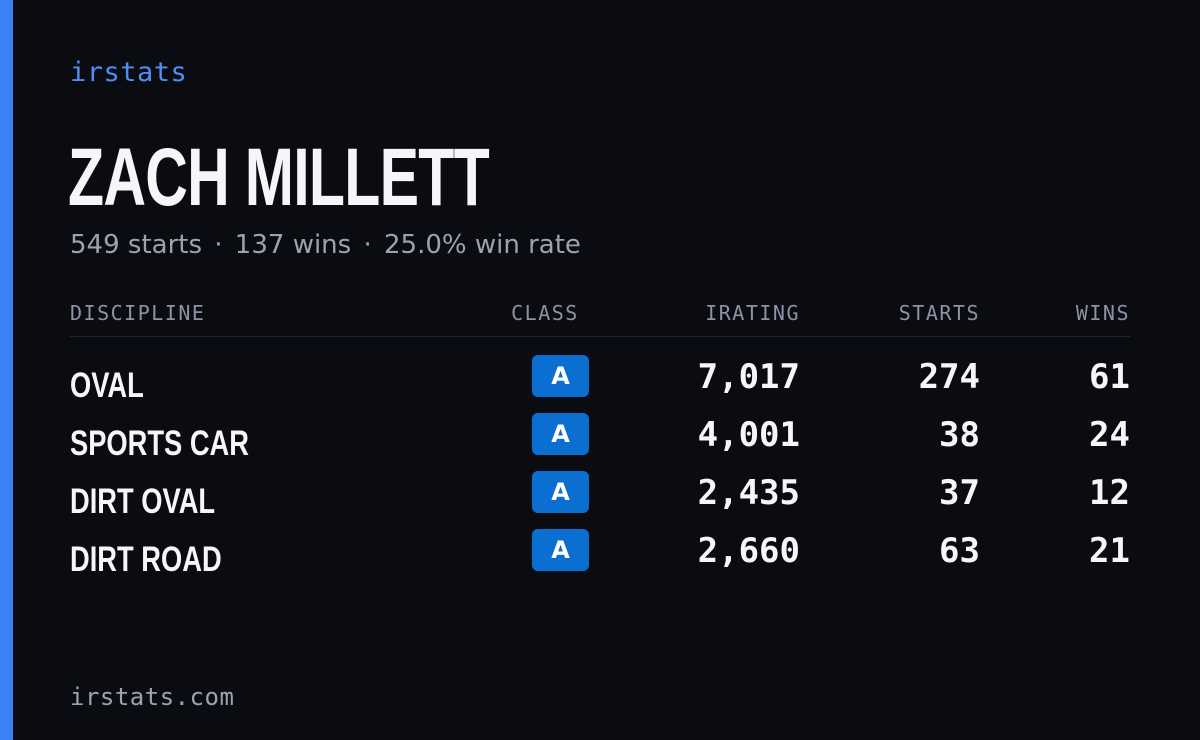 The width and height of the screenshot is (1200, 740). Describe the element at coordinates (600, 382) in the screenshot. I see `table-row: OVAL A 7,017 274 61` at that location.